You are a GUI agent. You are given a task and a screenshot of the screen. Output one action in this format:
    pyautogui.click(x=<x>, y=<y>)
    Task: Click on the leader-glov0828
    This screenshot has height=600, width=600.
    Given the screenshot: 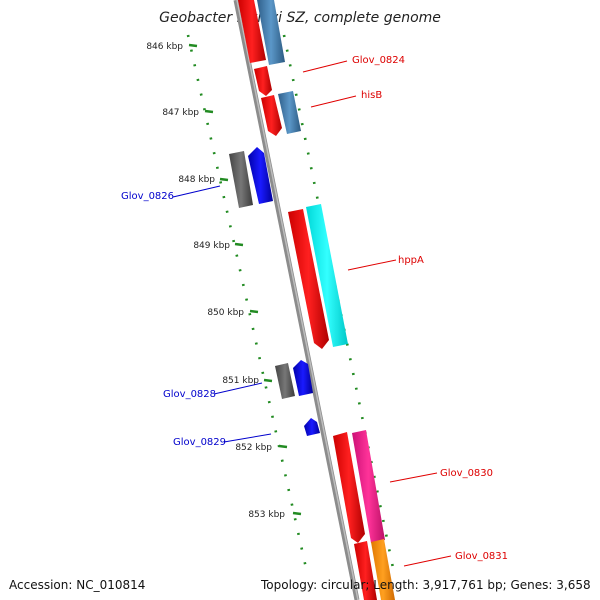 What is the action you would take?
    pyautogui.click(x=238, y=388)
    